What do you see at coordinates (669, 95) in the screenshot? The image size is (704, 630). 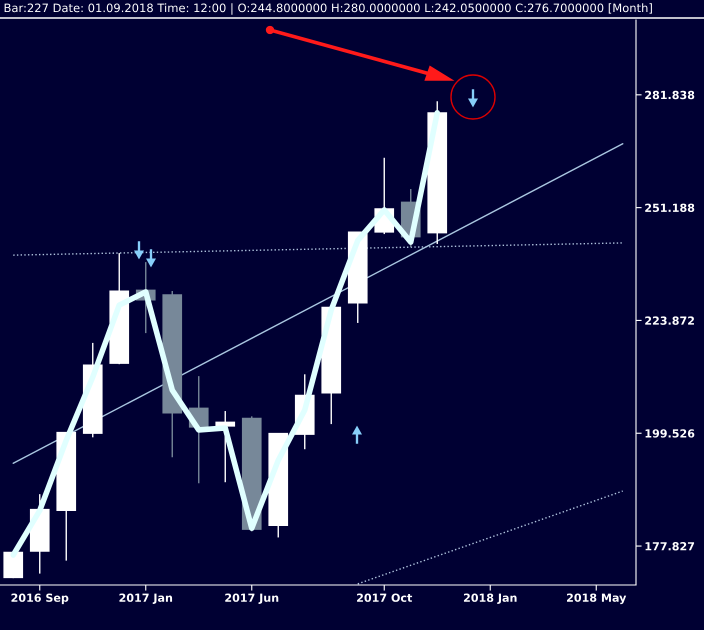 I see `y-tick-label: 281.838` at bounding box center [669, 95].